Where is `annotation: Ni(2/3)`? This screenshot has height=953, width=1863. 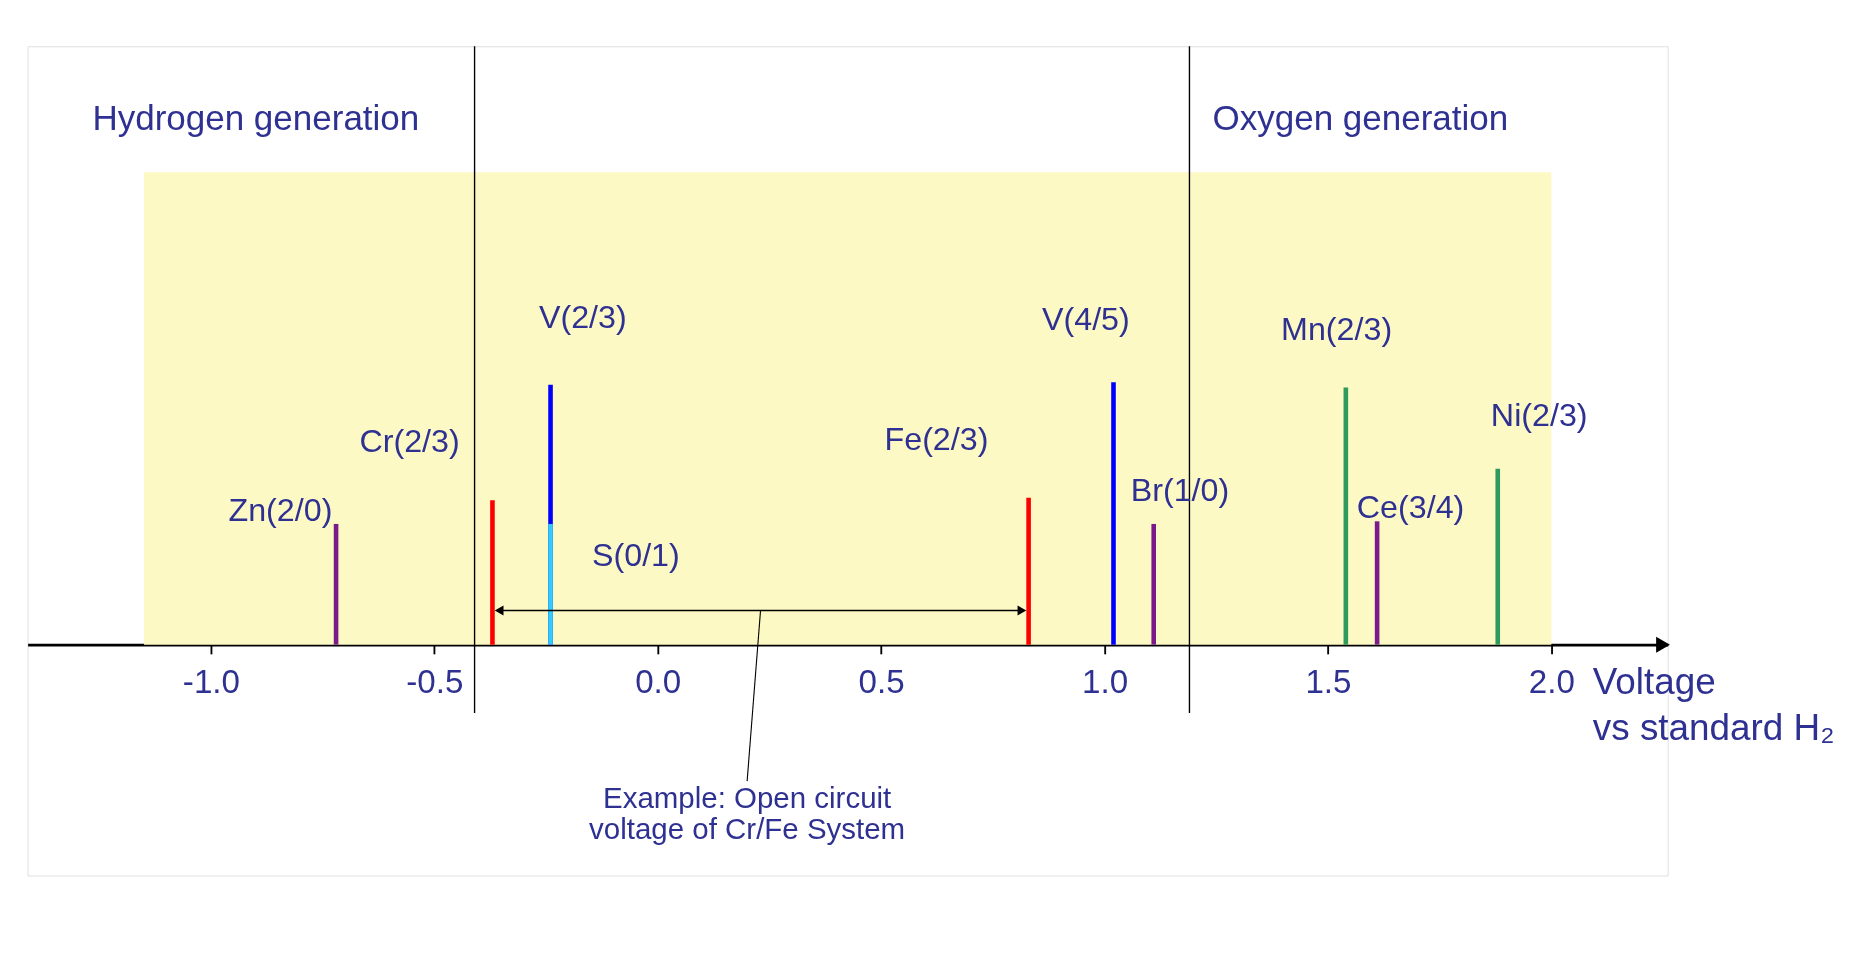 annotation: Ni(2/3) is located at coordinates (1539, 414).